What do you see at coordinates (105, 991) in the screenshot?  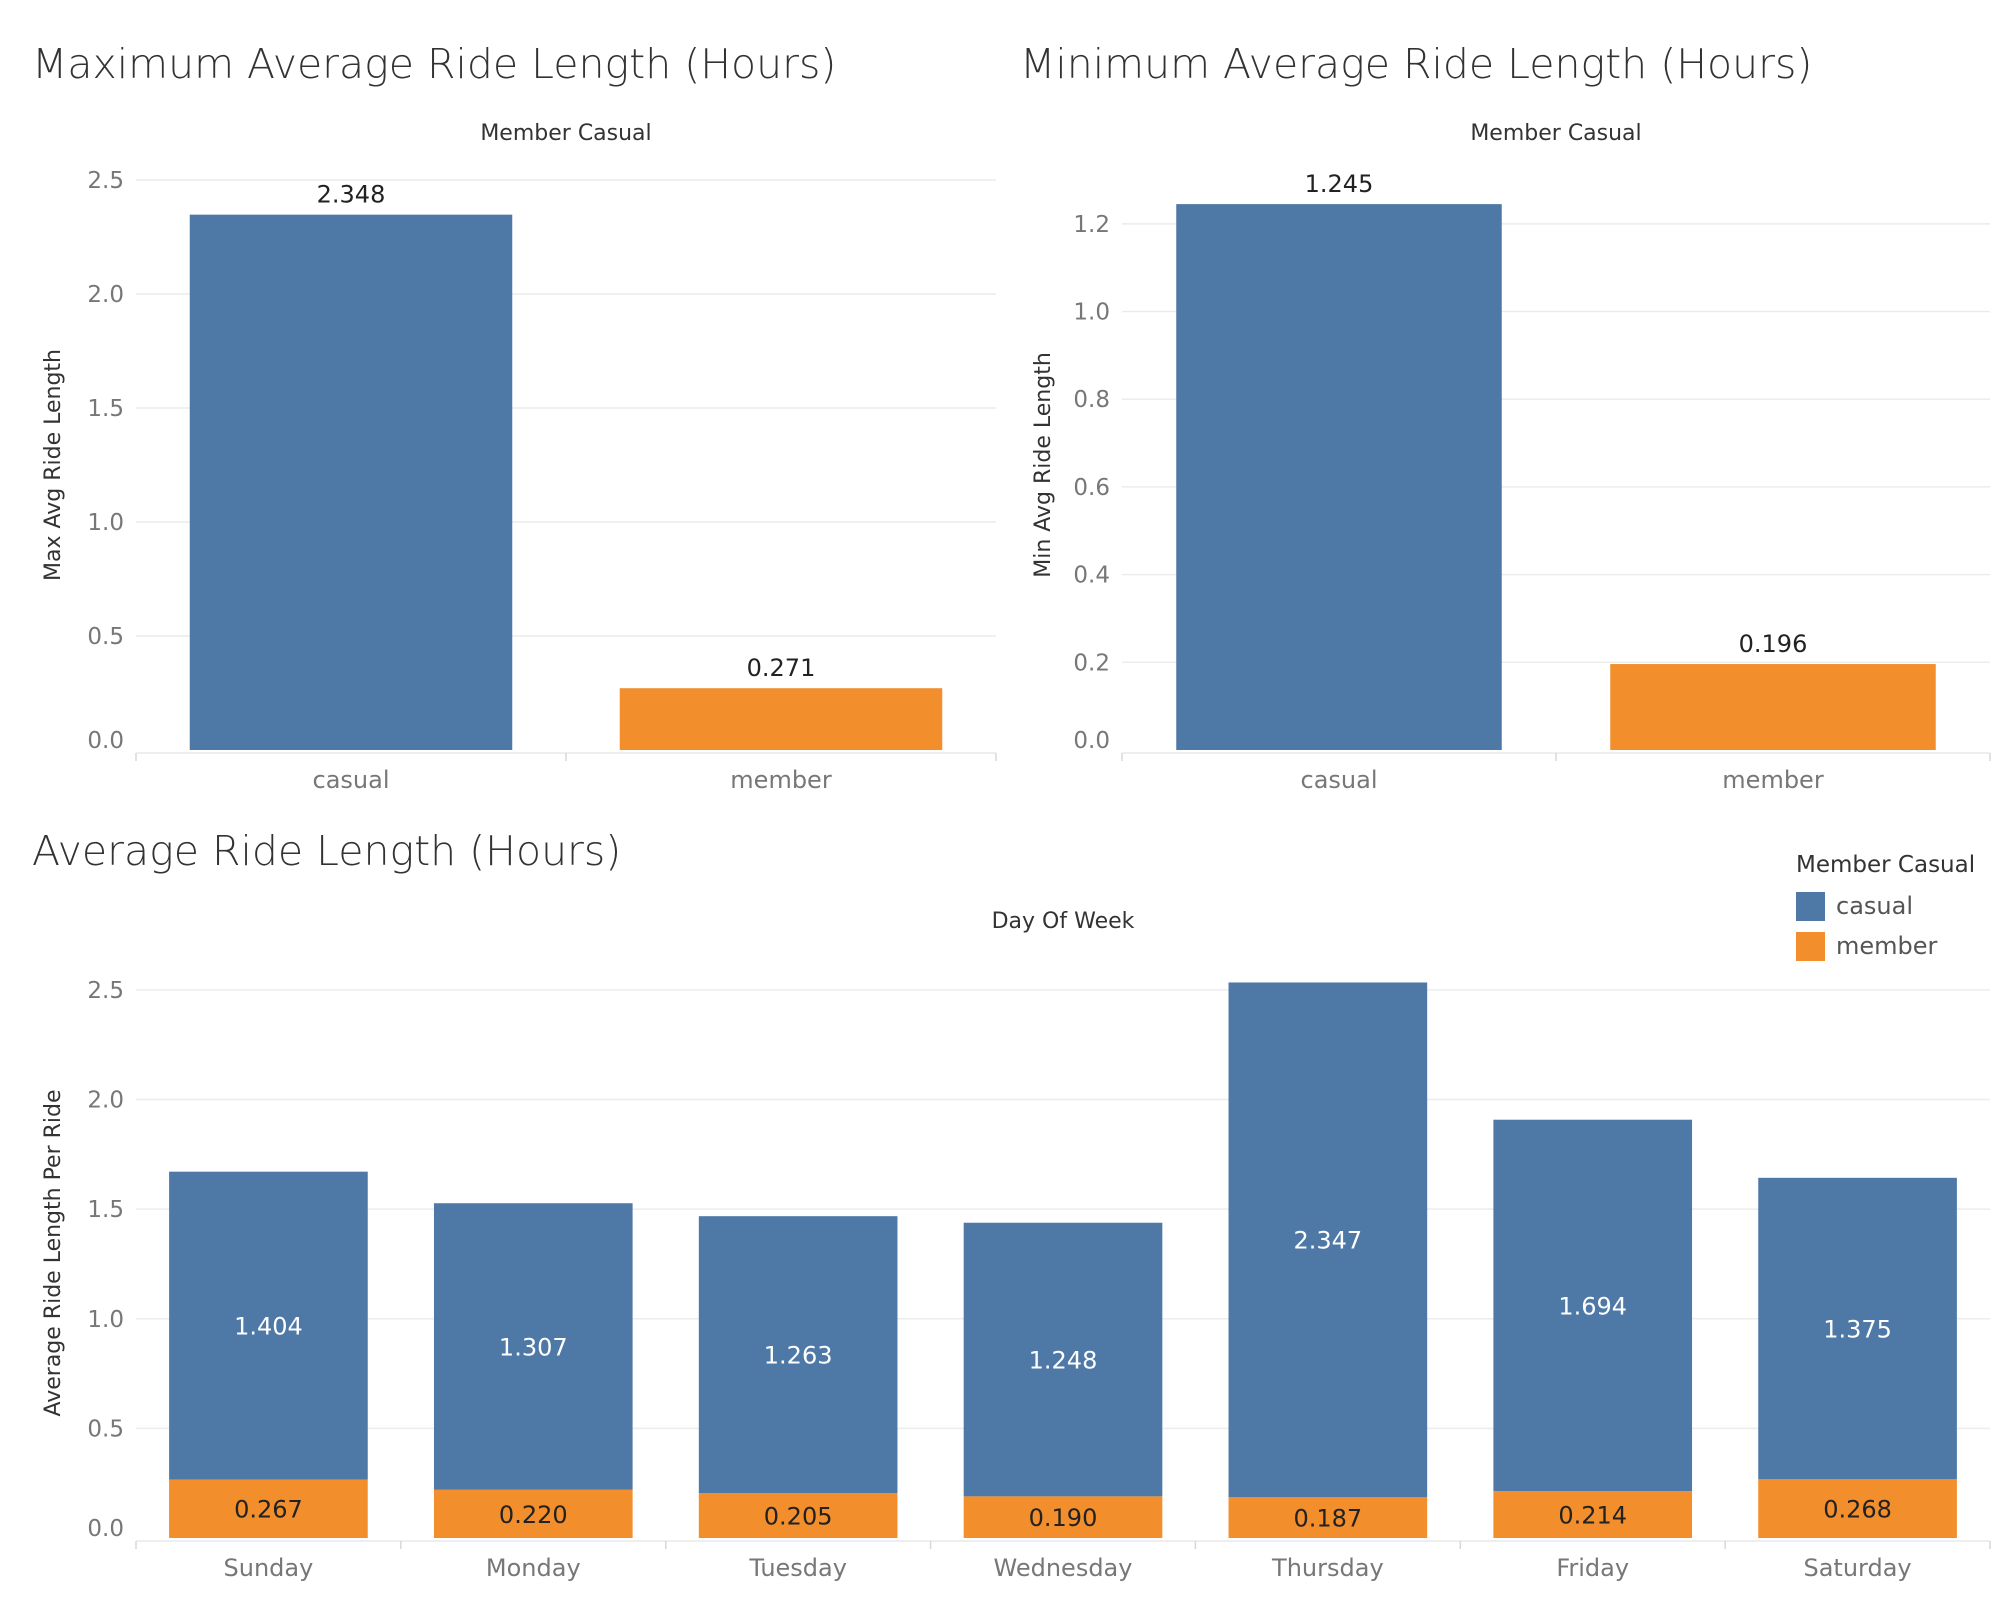 I see `avg-ytick-label: 2.5` at bounding box center [105, 991].